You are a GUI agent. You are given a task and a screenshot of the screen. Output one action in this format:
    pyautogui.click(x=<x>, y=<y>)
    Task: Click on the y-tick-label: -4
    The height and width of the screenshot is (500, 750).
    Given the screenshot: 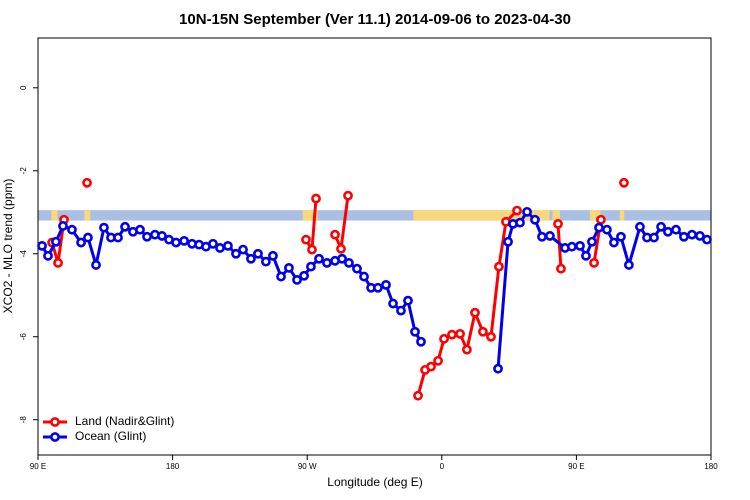 What is the action you would take?
    pyautogui.click(x=23, y=254)
    